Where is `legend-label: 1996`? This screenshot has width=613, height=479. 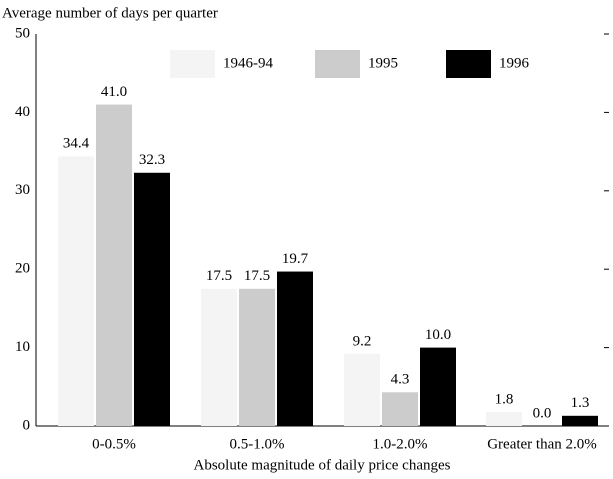
legend-label: 1996 is located at coordinates (514, 63).